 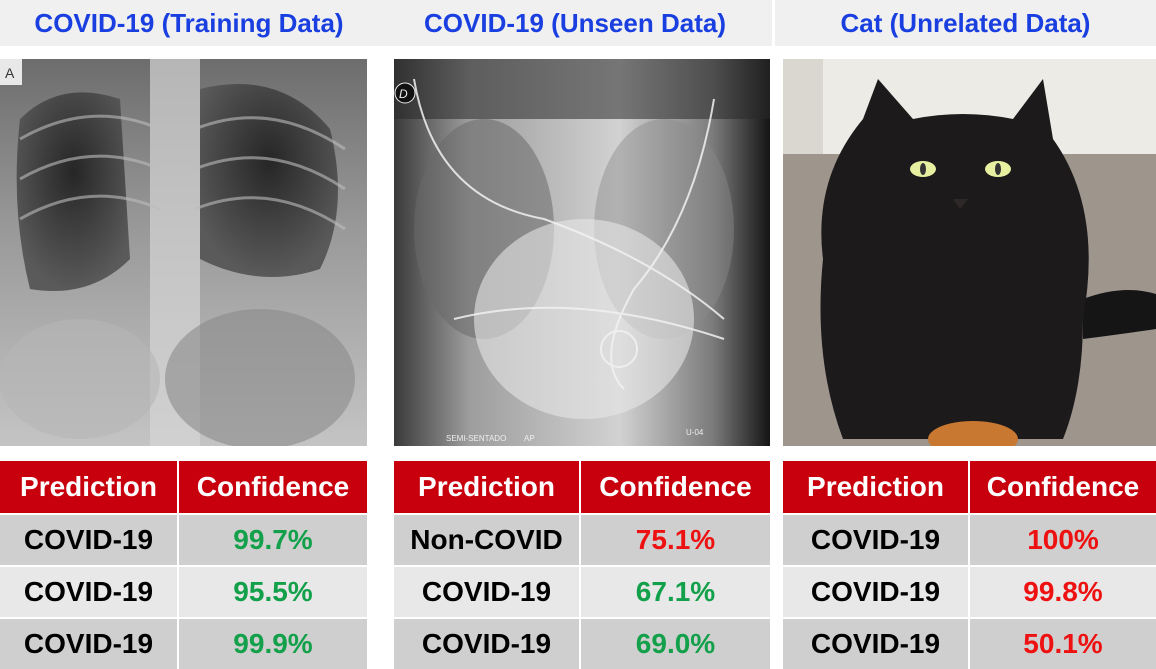 I want to click on table-row: Non-COVID 75.1%, so click(x=582, y=539).